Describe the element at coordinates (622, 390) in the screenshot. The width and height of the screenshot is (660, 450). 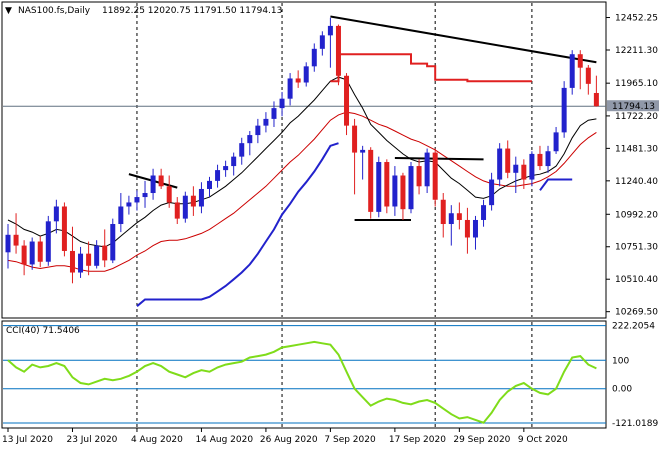
I see `cci-level-label-2: 0.00` at that location.